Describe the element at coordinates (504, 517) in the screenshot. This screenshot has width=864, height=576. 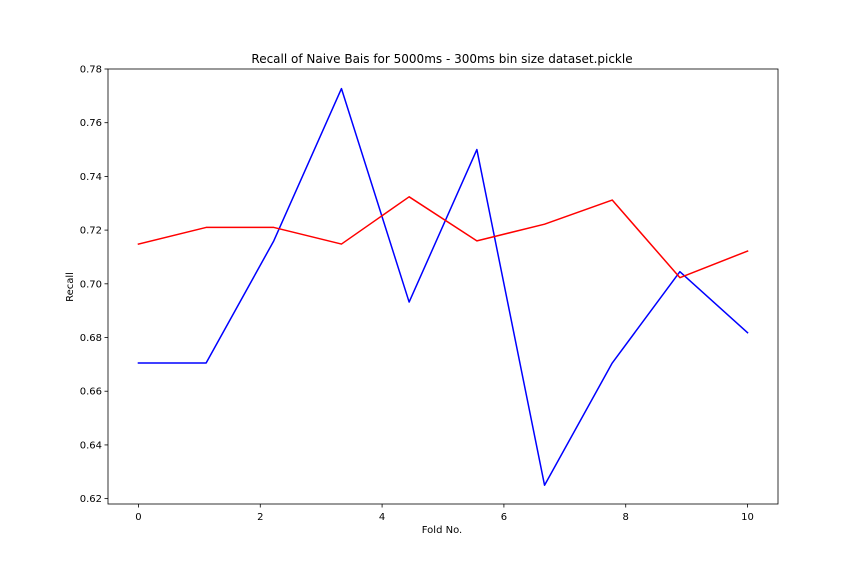
I see `x-tick-label: 6` at that location.